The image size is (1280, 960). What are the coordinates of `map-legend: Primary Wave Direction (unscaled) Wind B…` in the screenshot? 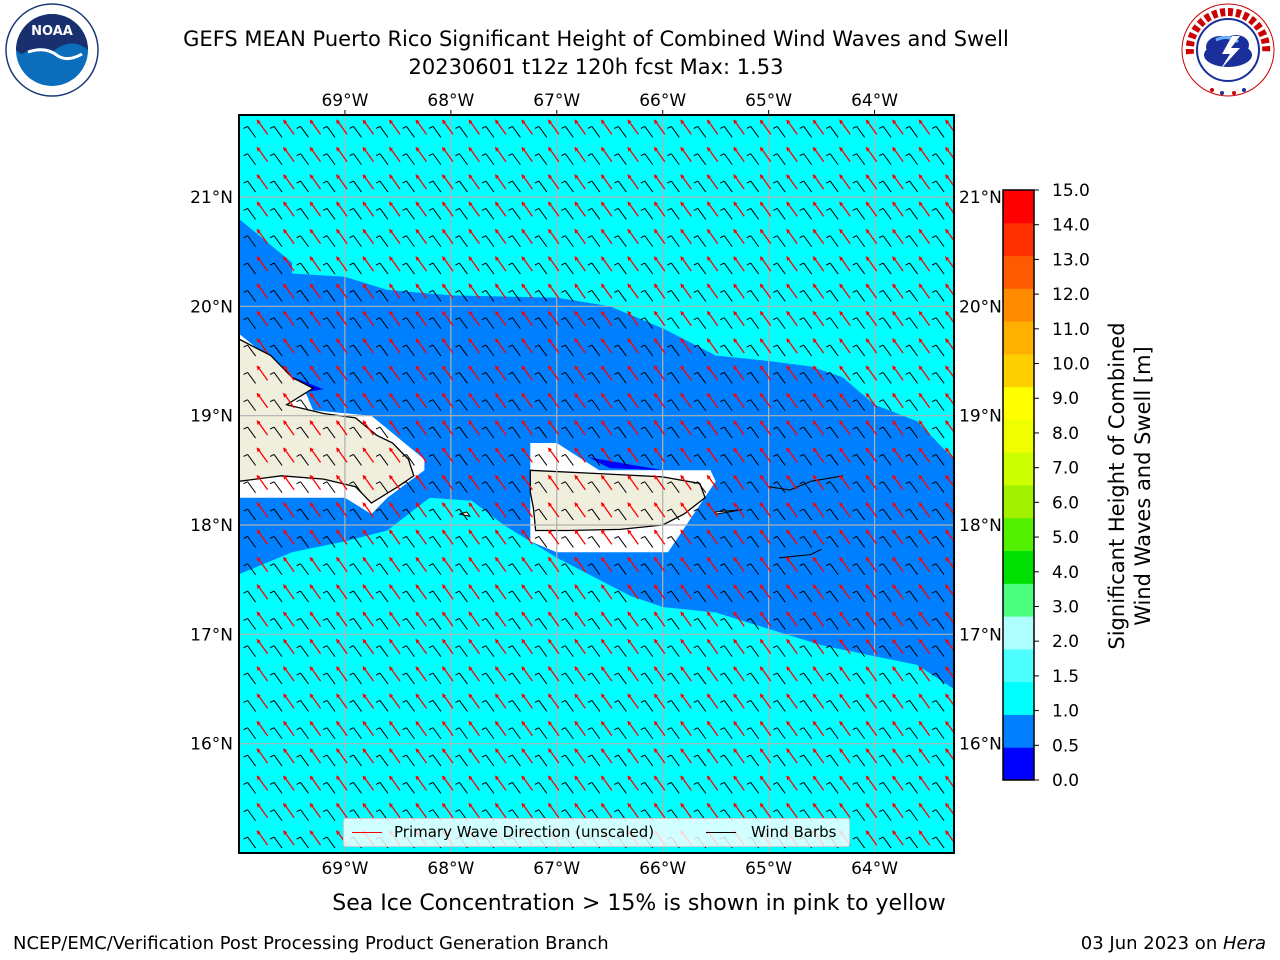 It's located at (596, 832).